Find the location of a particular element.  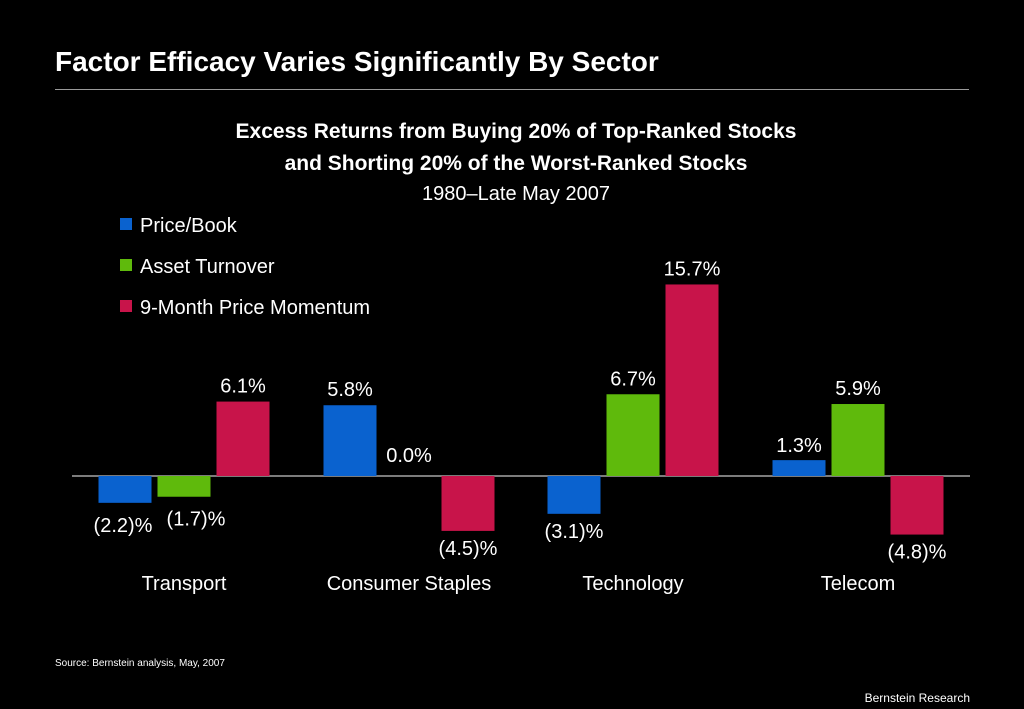

chart-subtitle: 1980–Late May 2007 is located at coordinates (516, 194).